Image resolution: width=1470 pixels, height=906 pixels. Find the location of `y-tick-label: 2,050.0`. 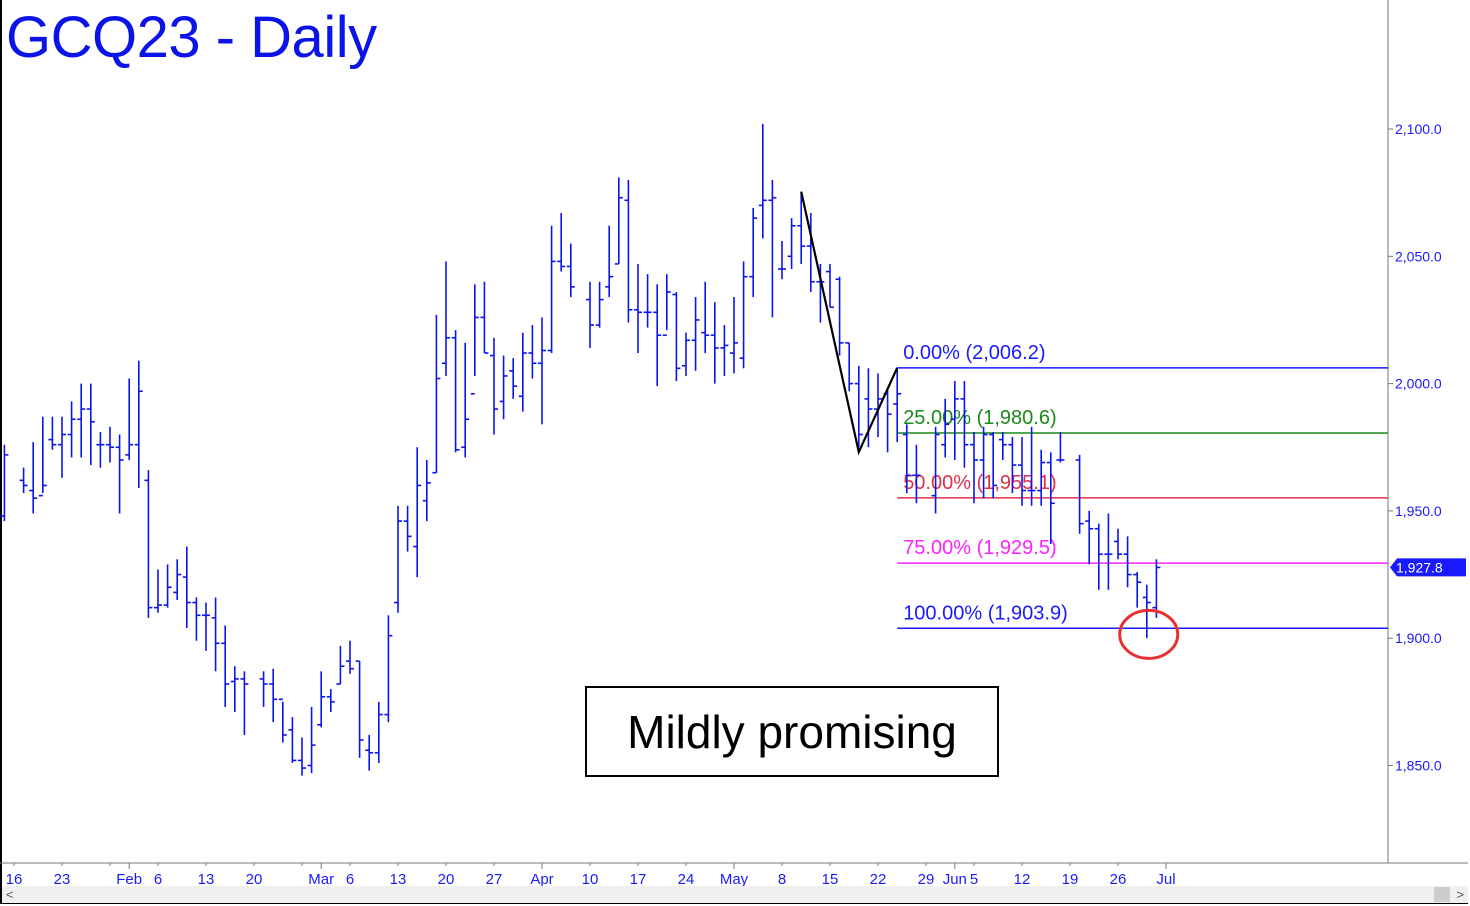

y-tick-label: 2,050.0 is located at coordinates (1418, 256).